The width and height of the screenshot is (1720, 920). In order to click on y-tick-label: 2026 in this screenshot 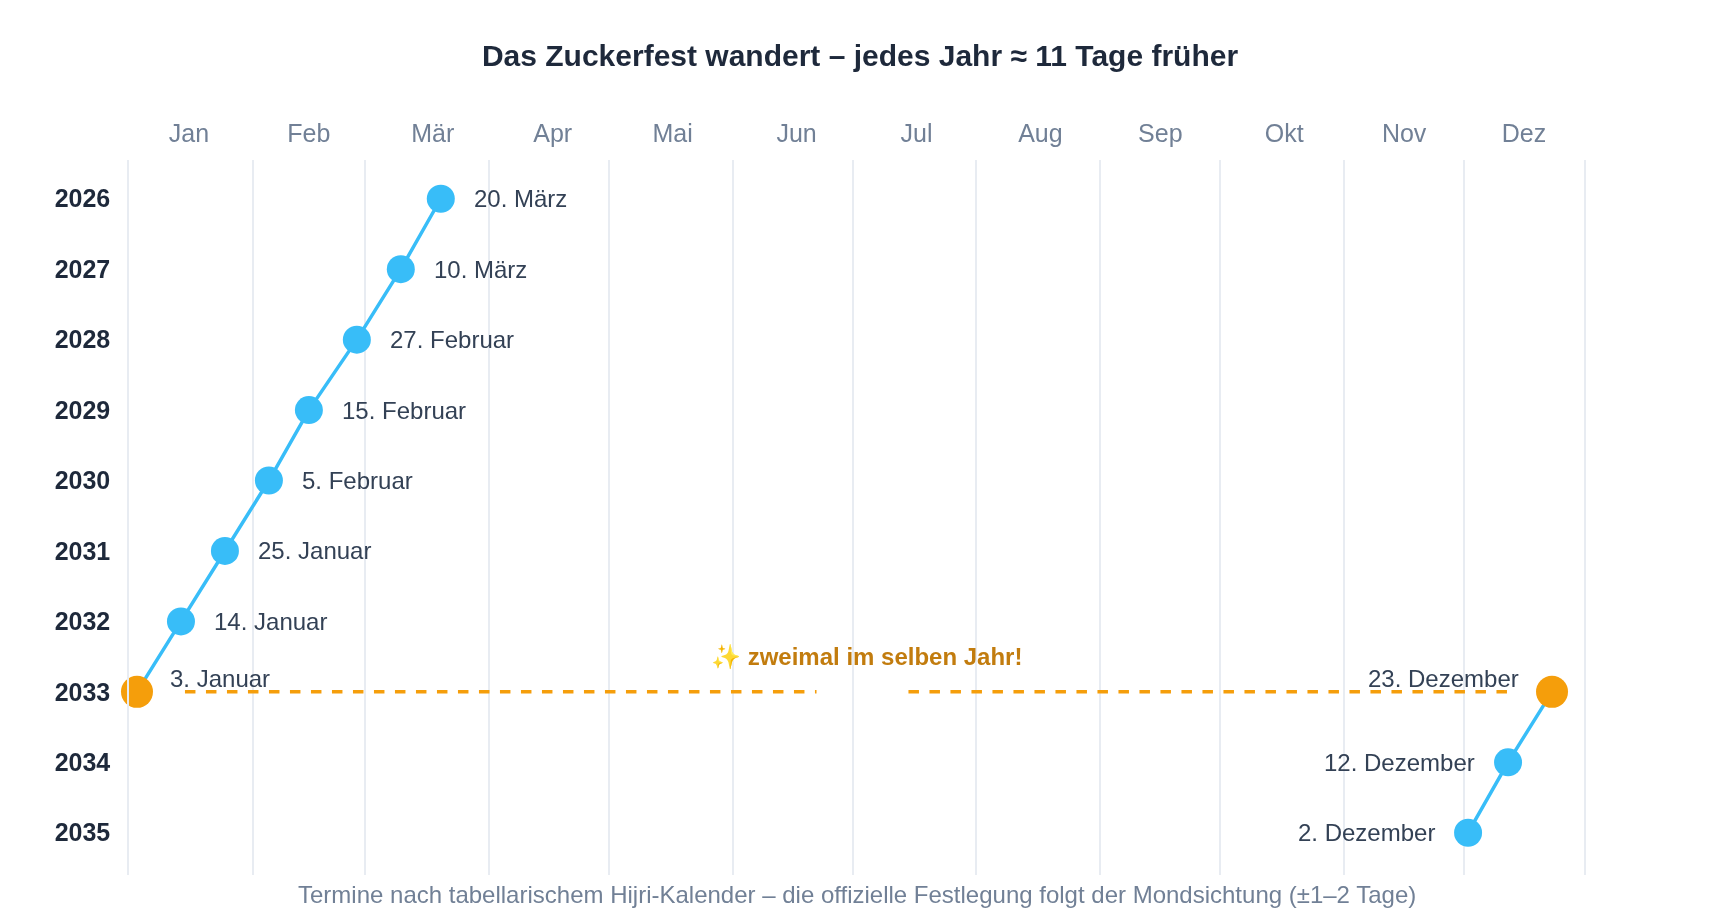, I will do `click(82, 198)`.